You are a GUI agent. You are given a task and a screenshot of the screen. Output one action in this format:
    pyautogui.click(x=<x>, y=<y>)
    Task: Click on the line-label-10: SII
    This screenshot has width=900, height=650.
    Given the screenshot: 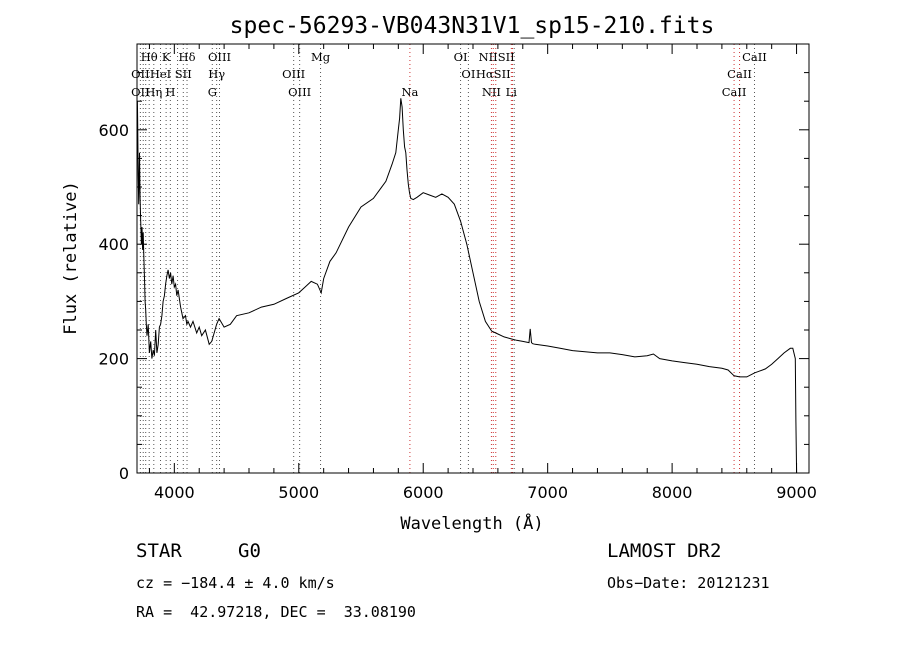 What is the action you would take?
    pyautogui.click(x=183, y=74)
    